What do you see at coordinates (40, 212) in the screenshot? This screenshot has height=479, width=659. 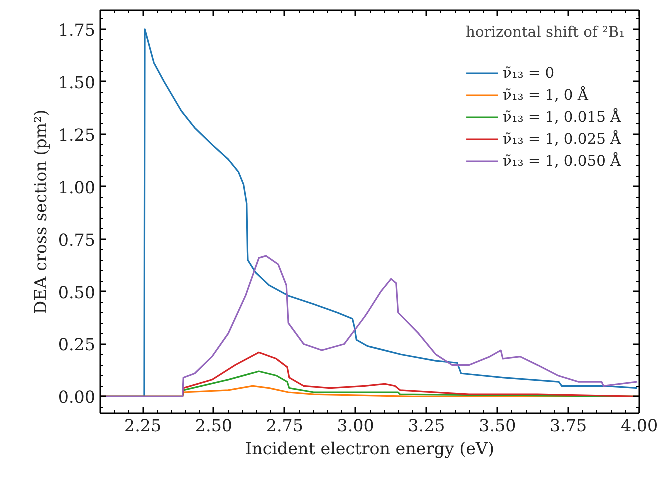 I see `y-axis-title: DEA cross section (pm²)` at bounding box center [40, 212].